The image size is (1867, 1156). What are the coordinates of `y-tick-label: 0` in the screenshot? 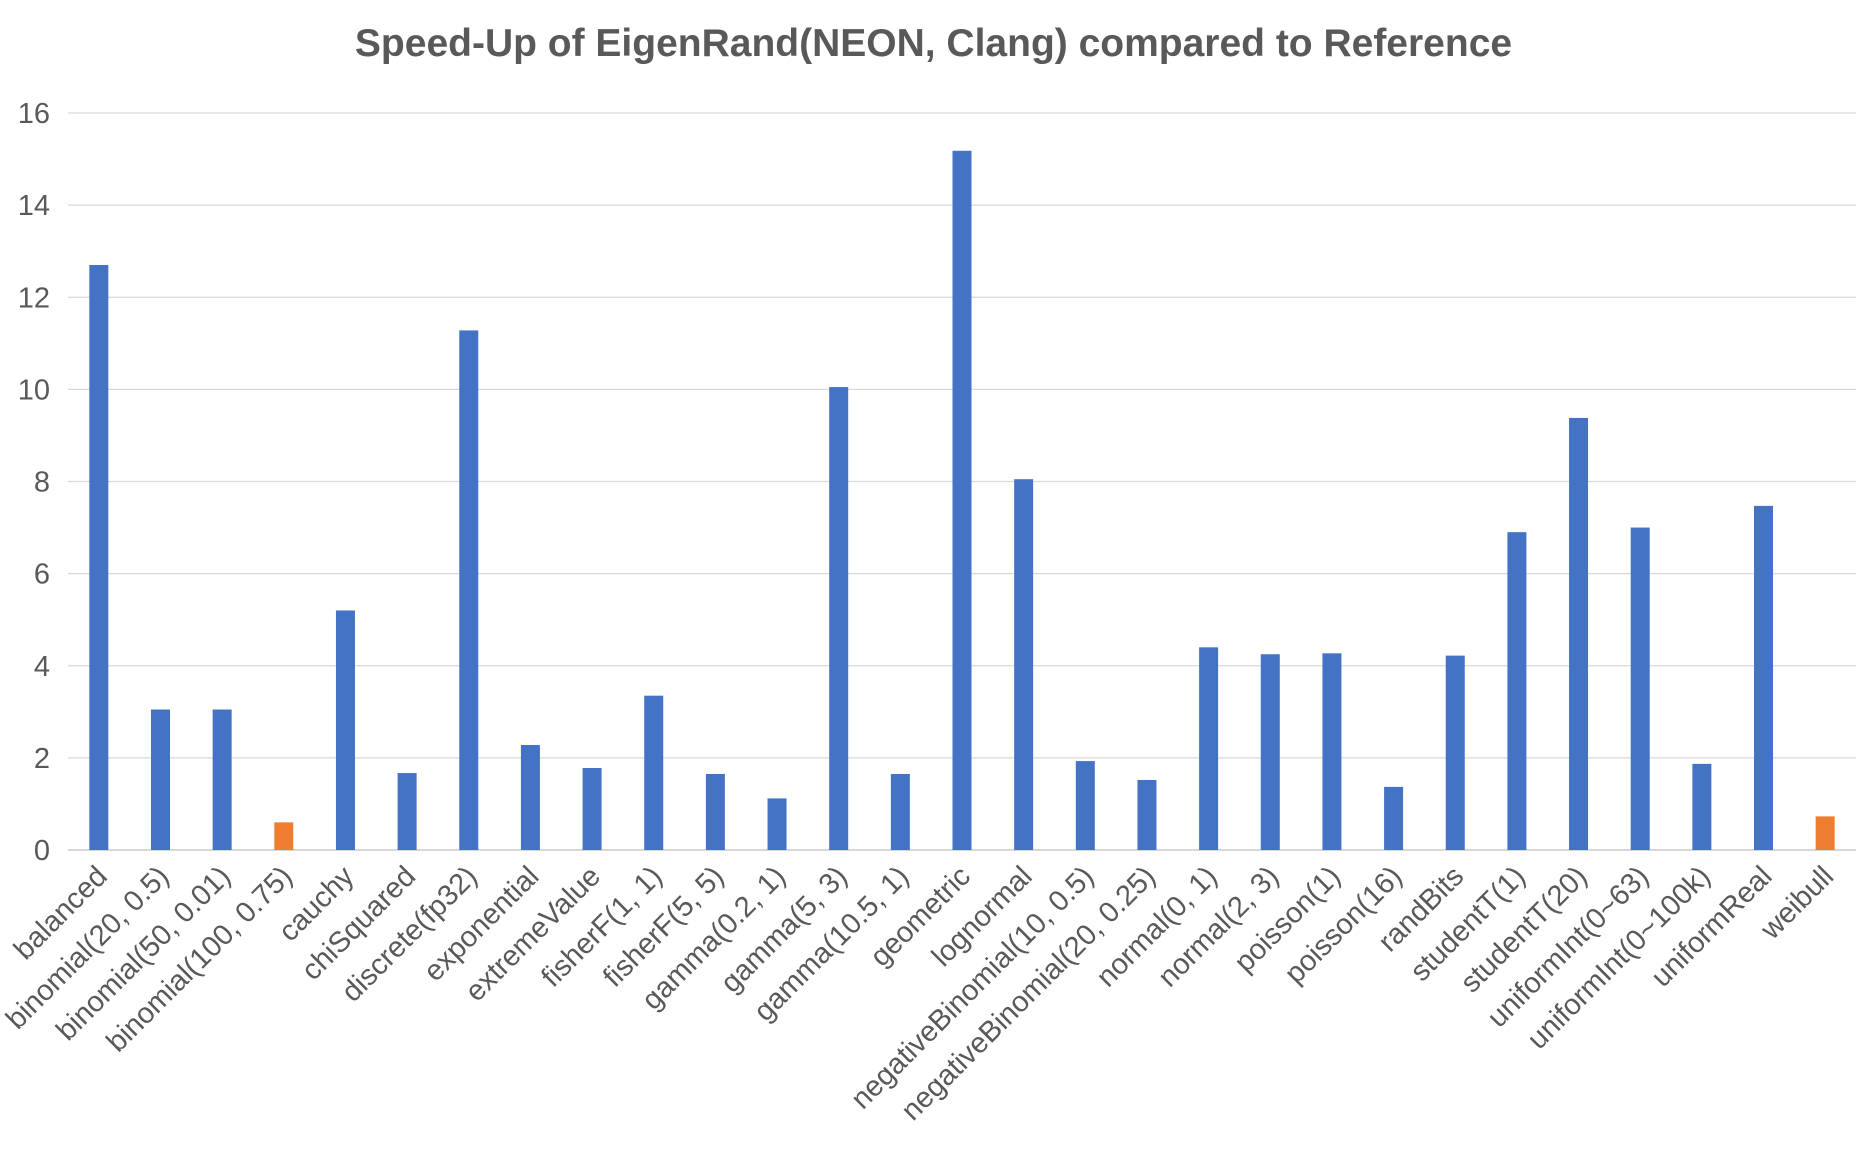 It's located at (42, 851).